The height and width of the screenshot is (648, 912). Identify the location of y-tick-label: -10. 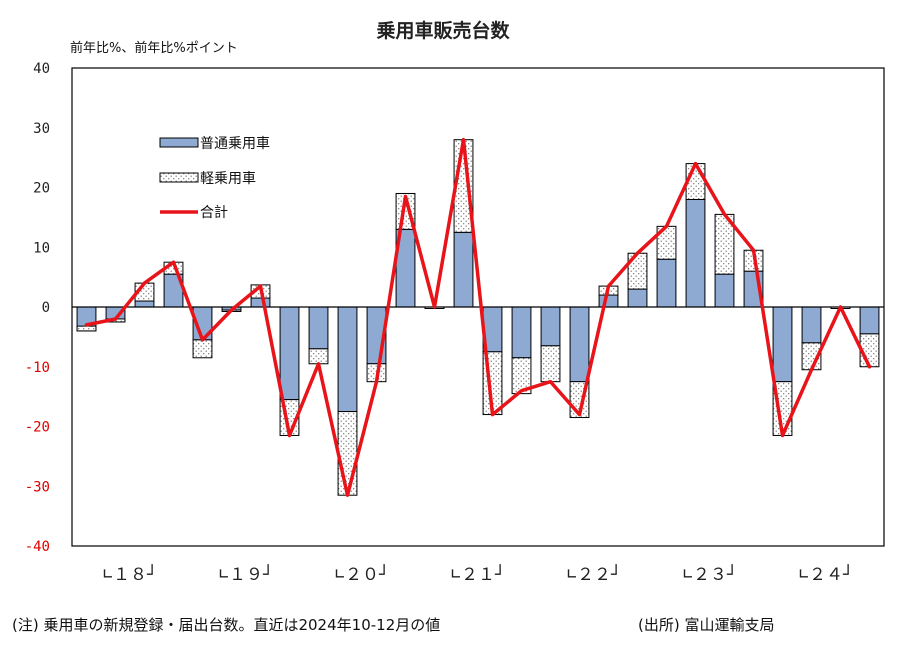
(37, 368).